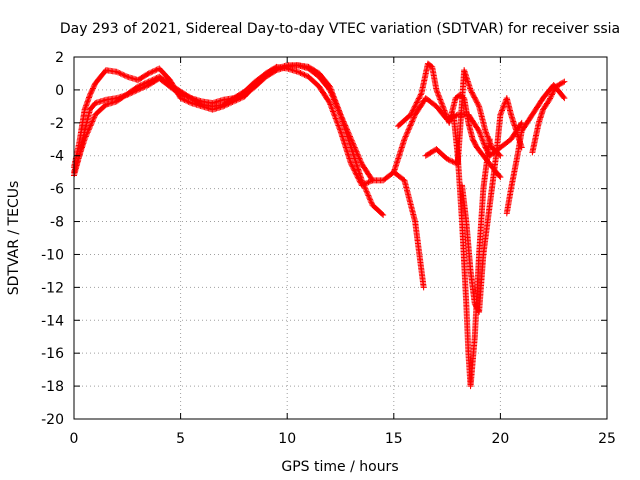 This screenshot has height=480, width=640. I want to click on y-tick-label: -16, so click(52, 354).